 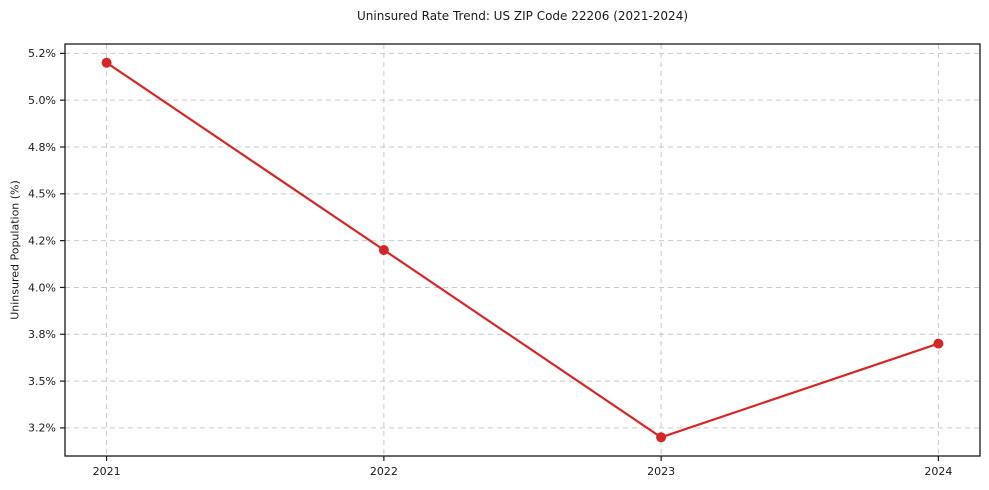 What do you see at coordinates (938, 471) in the screenshot?
I see `x-tick-label: 2024` at bounding box center [938, 471].